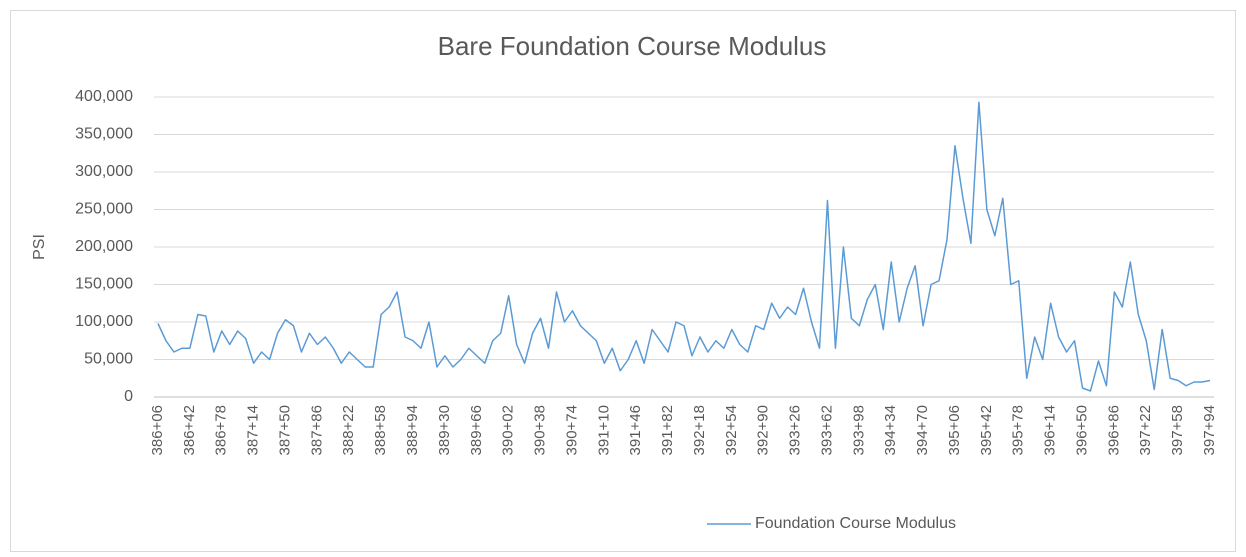 The height and width of the screenshot is (557, 1246). I want to click on x-tick-label: 397+94, so click(1209, 430).